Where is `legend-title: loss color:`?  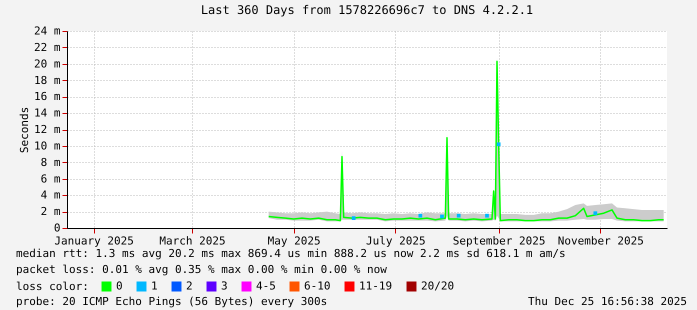 legend-title: loss color: is located at coordinates (52, 286).